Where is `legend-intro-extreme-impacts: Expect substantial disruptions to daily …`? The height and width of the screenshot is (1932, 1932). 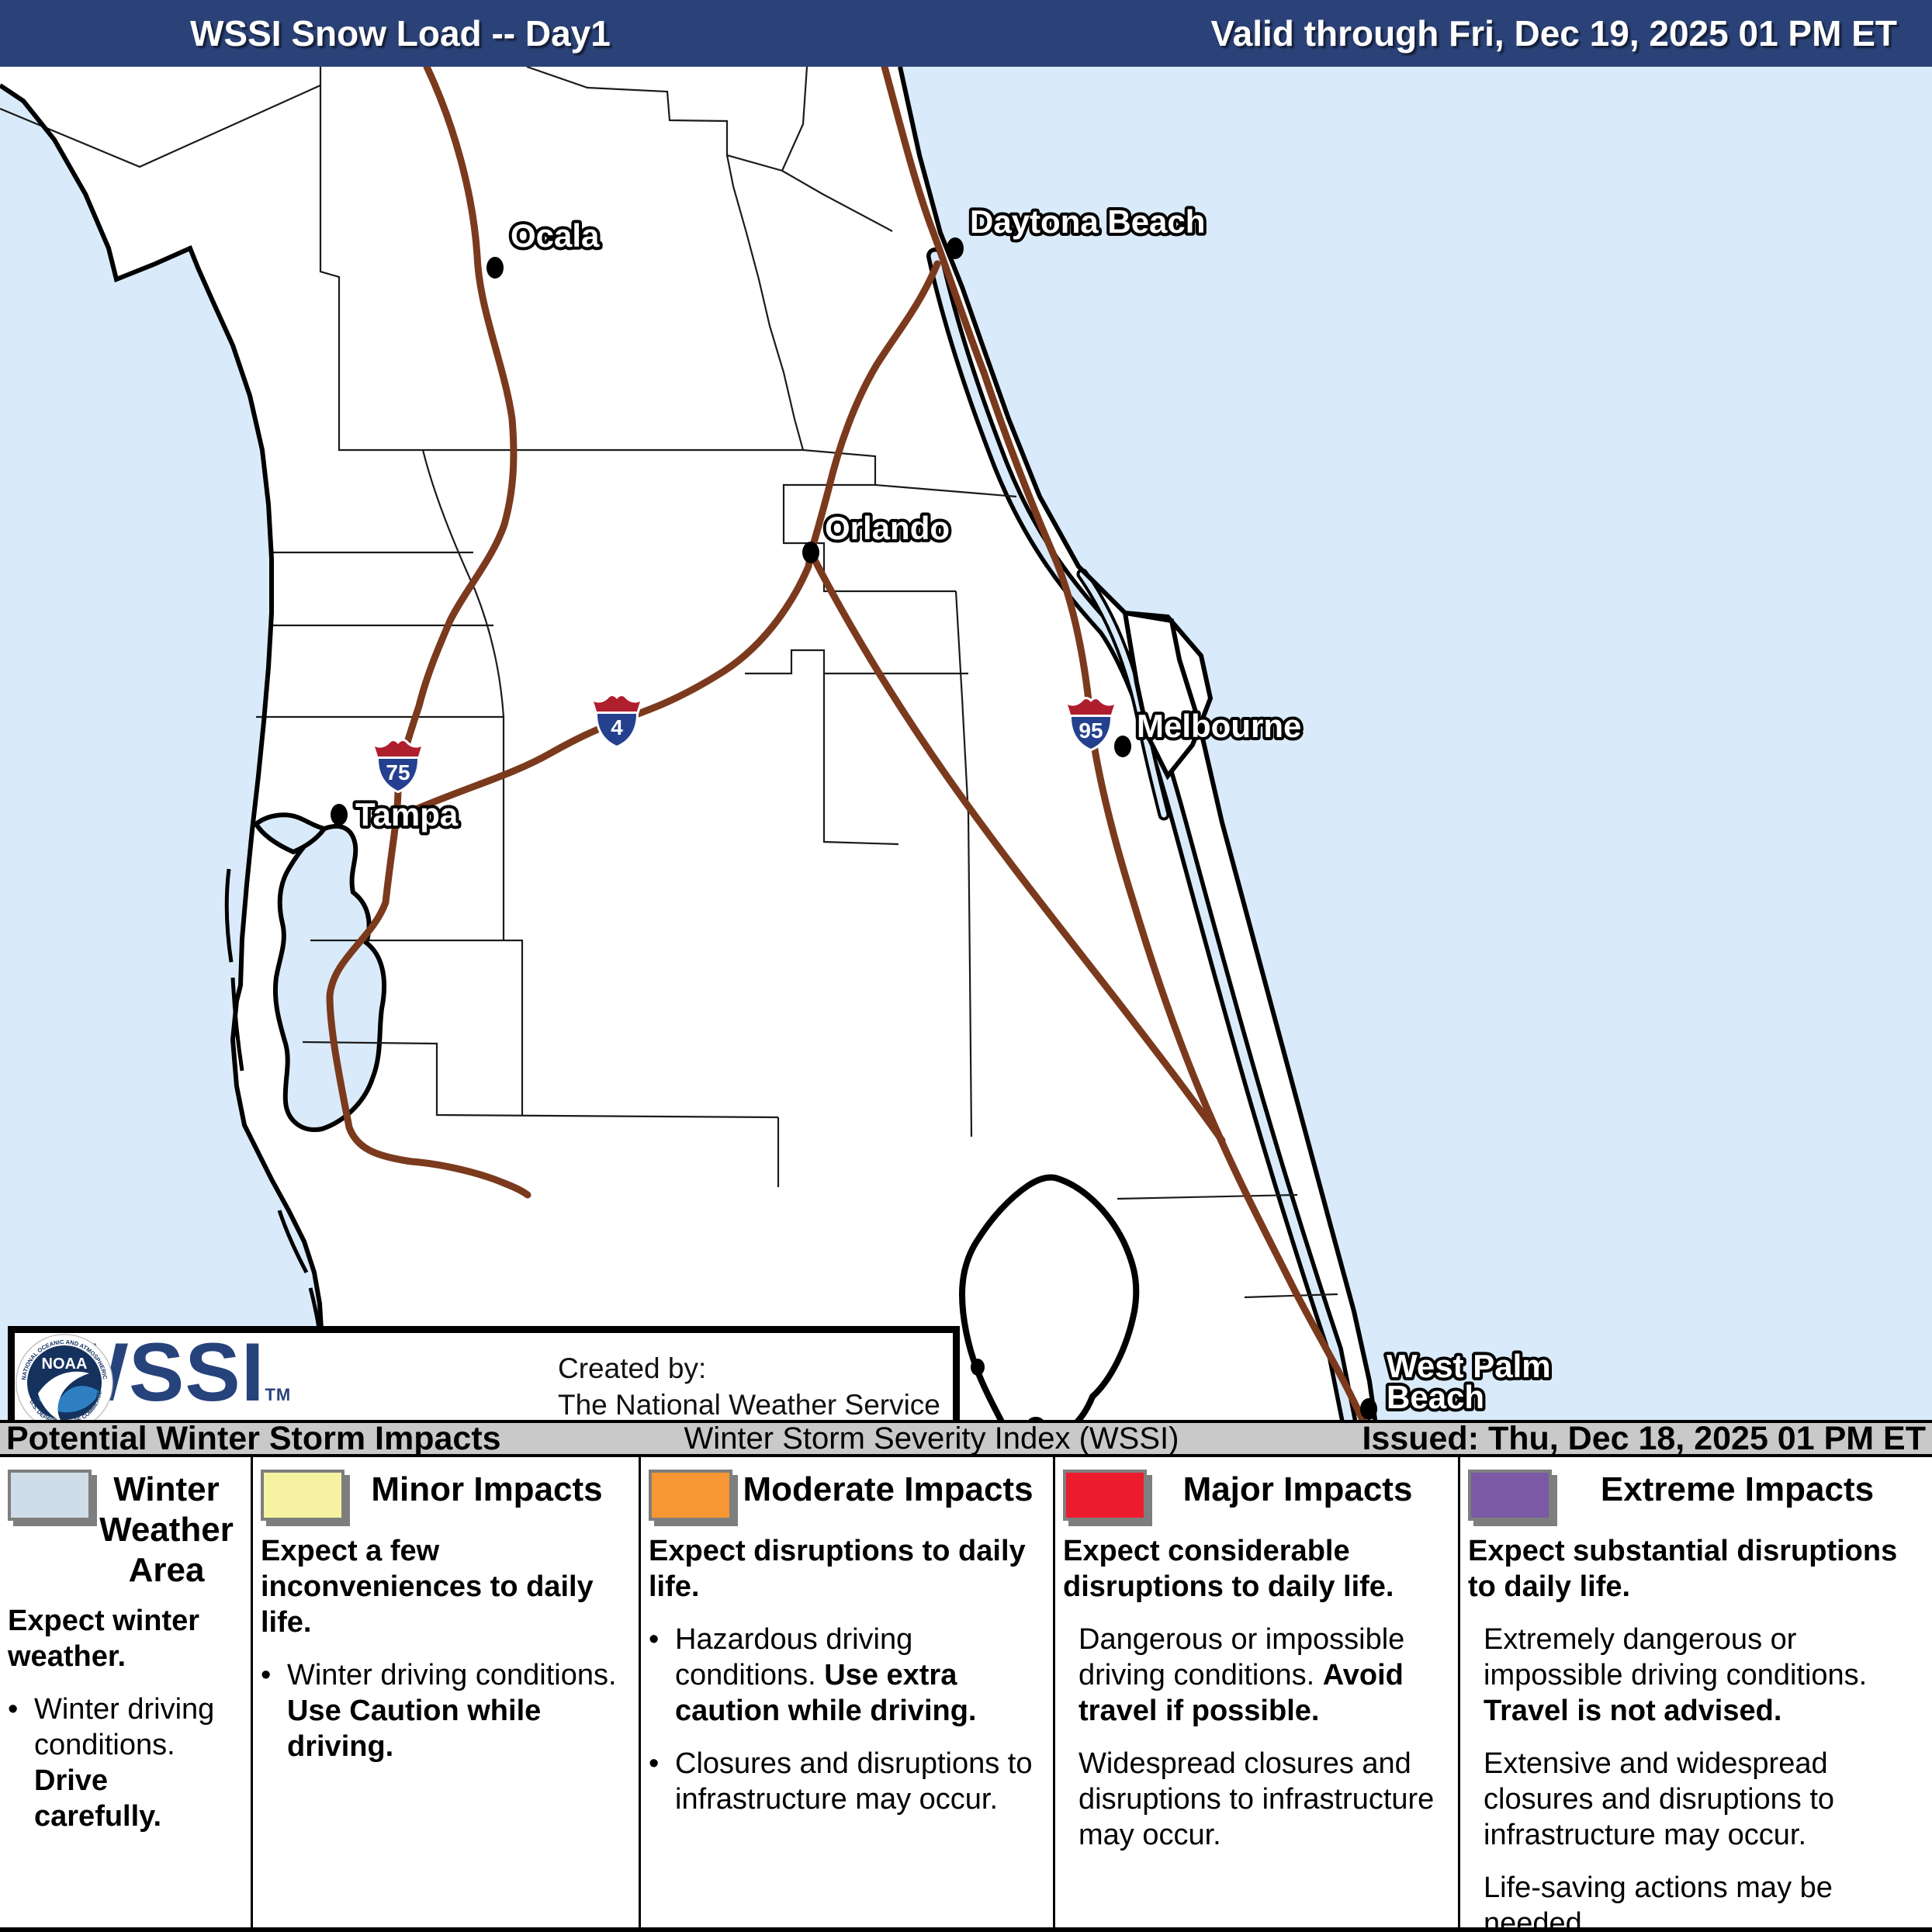
legend-intro-extreme-impacts: Expect substantial disruptions to daily … is located at coordinates (1683, 1569).